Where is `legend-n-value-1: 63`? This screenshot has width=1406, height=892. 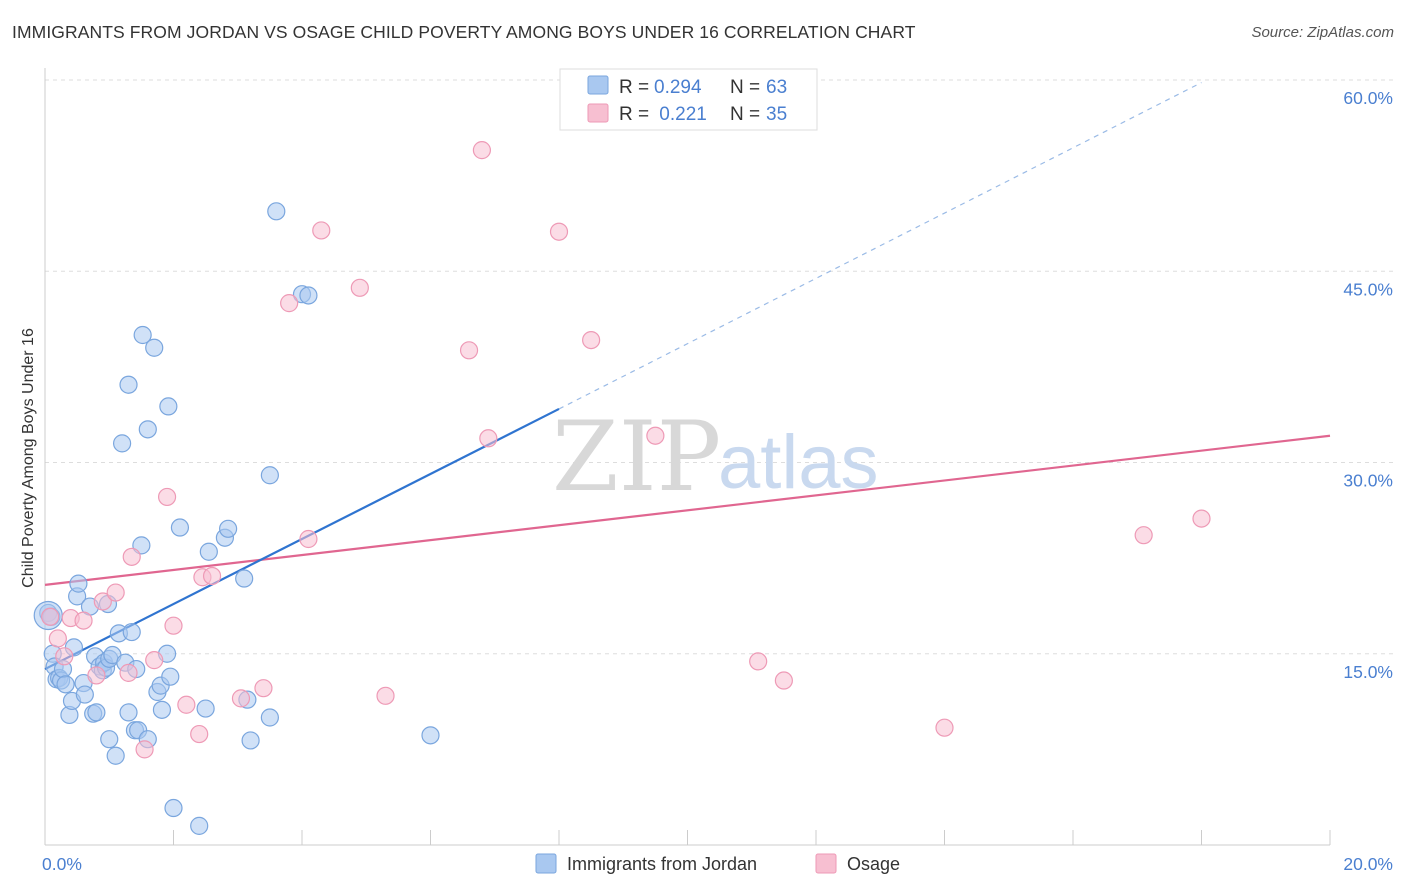 legend-n-value-1: 63 is located at coordinates (776, 87).